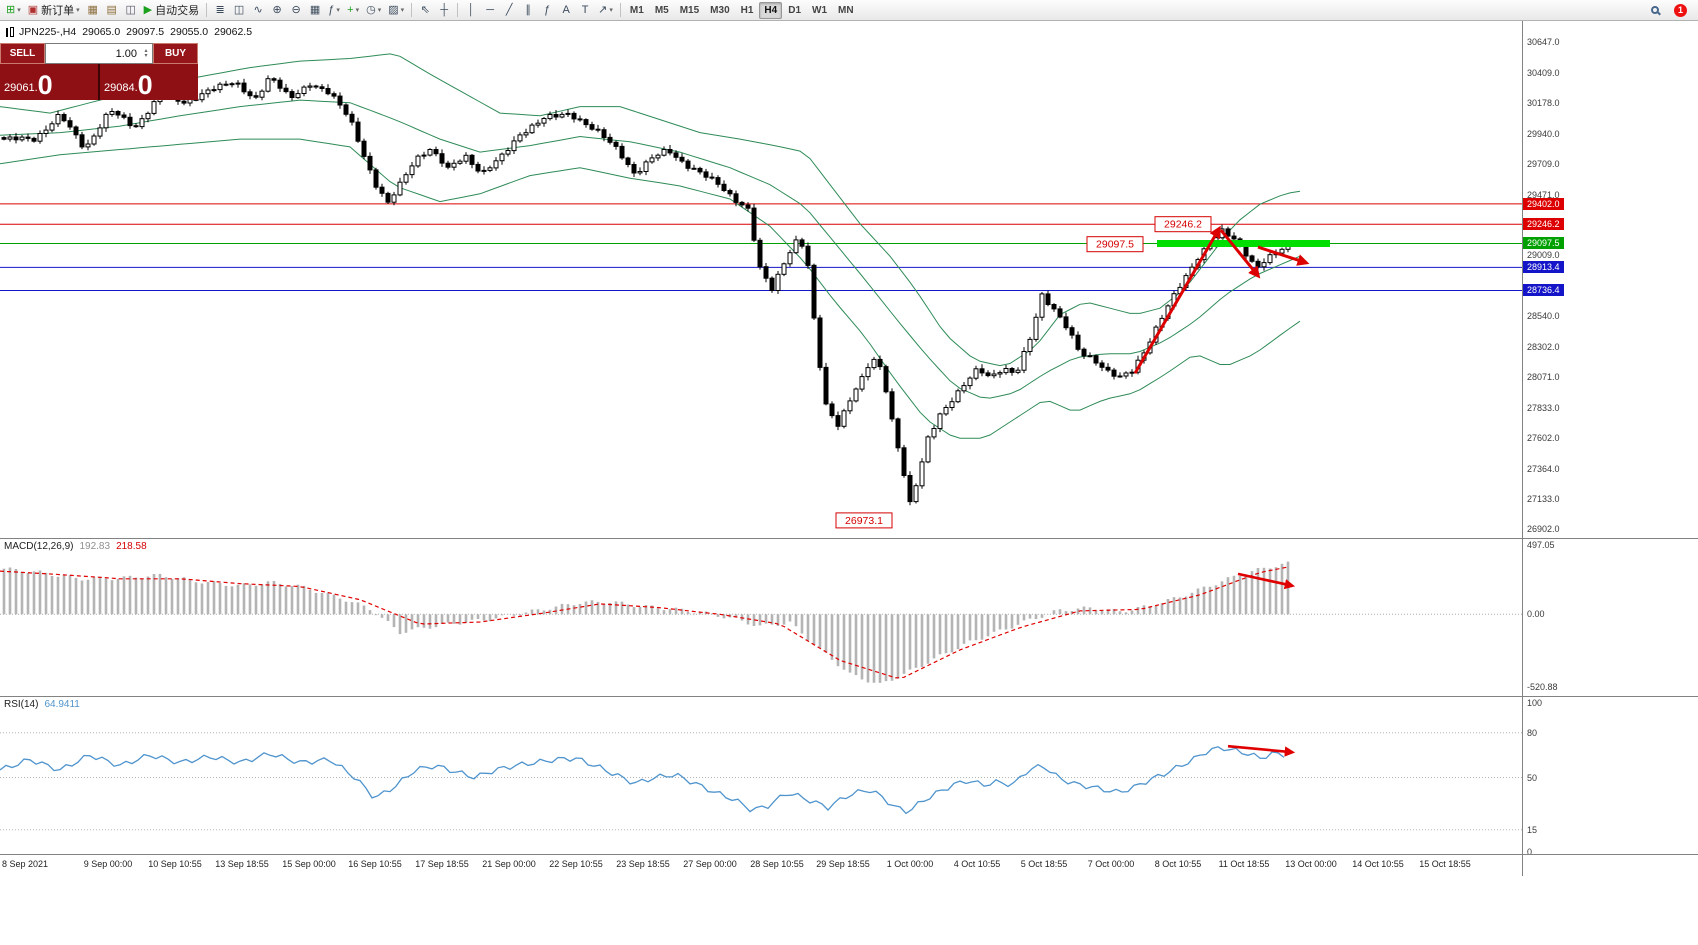  I want to click on macd-axis-tick: 497.05, so click(1541, 545).